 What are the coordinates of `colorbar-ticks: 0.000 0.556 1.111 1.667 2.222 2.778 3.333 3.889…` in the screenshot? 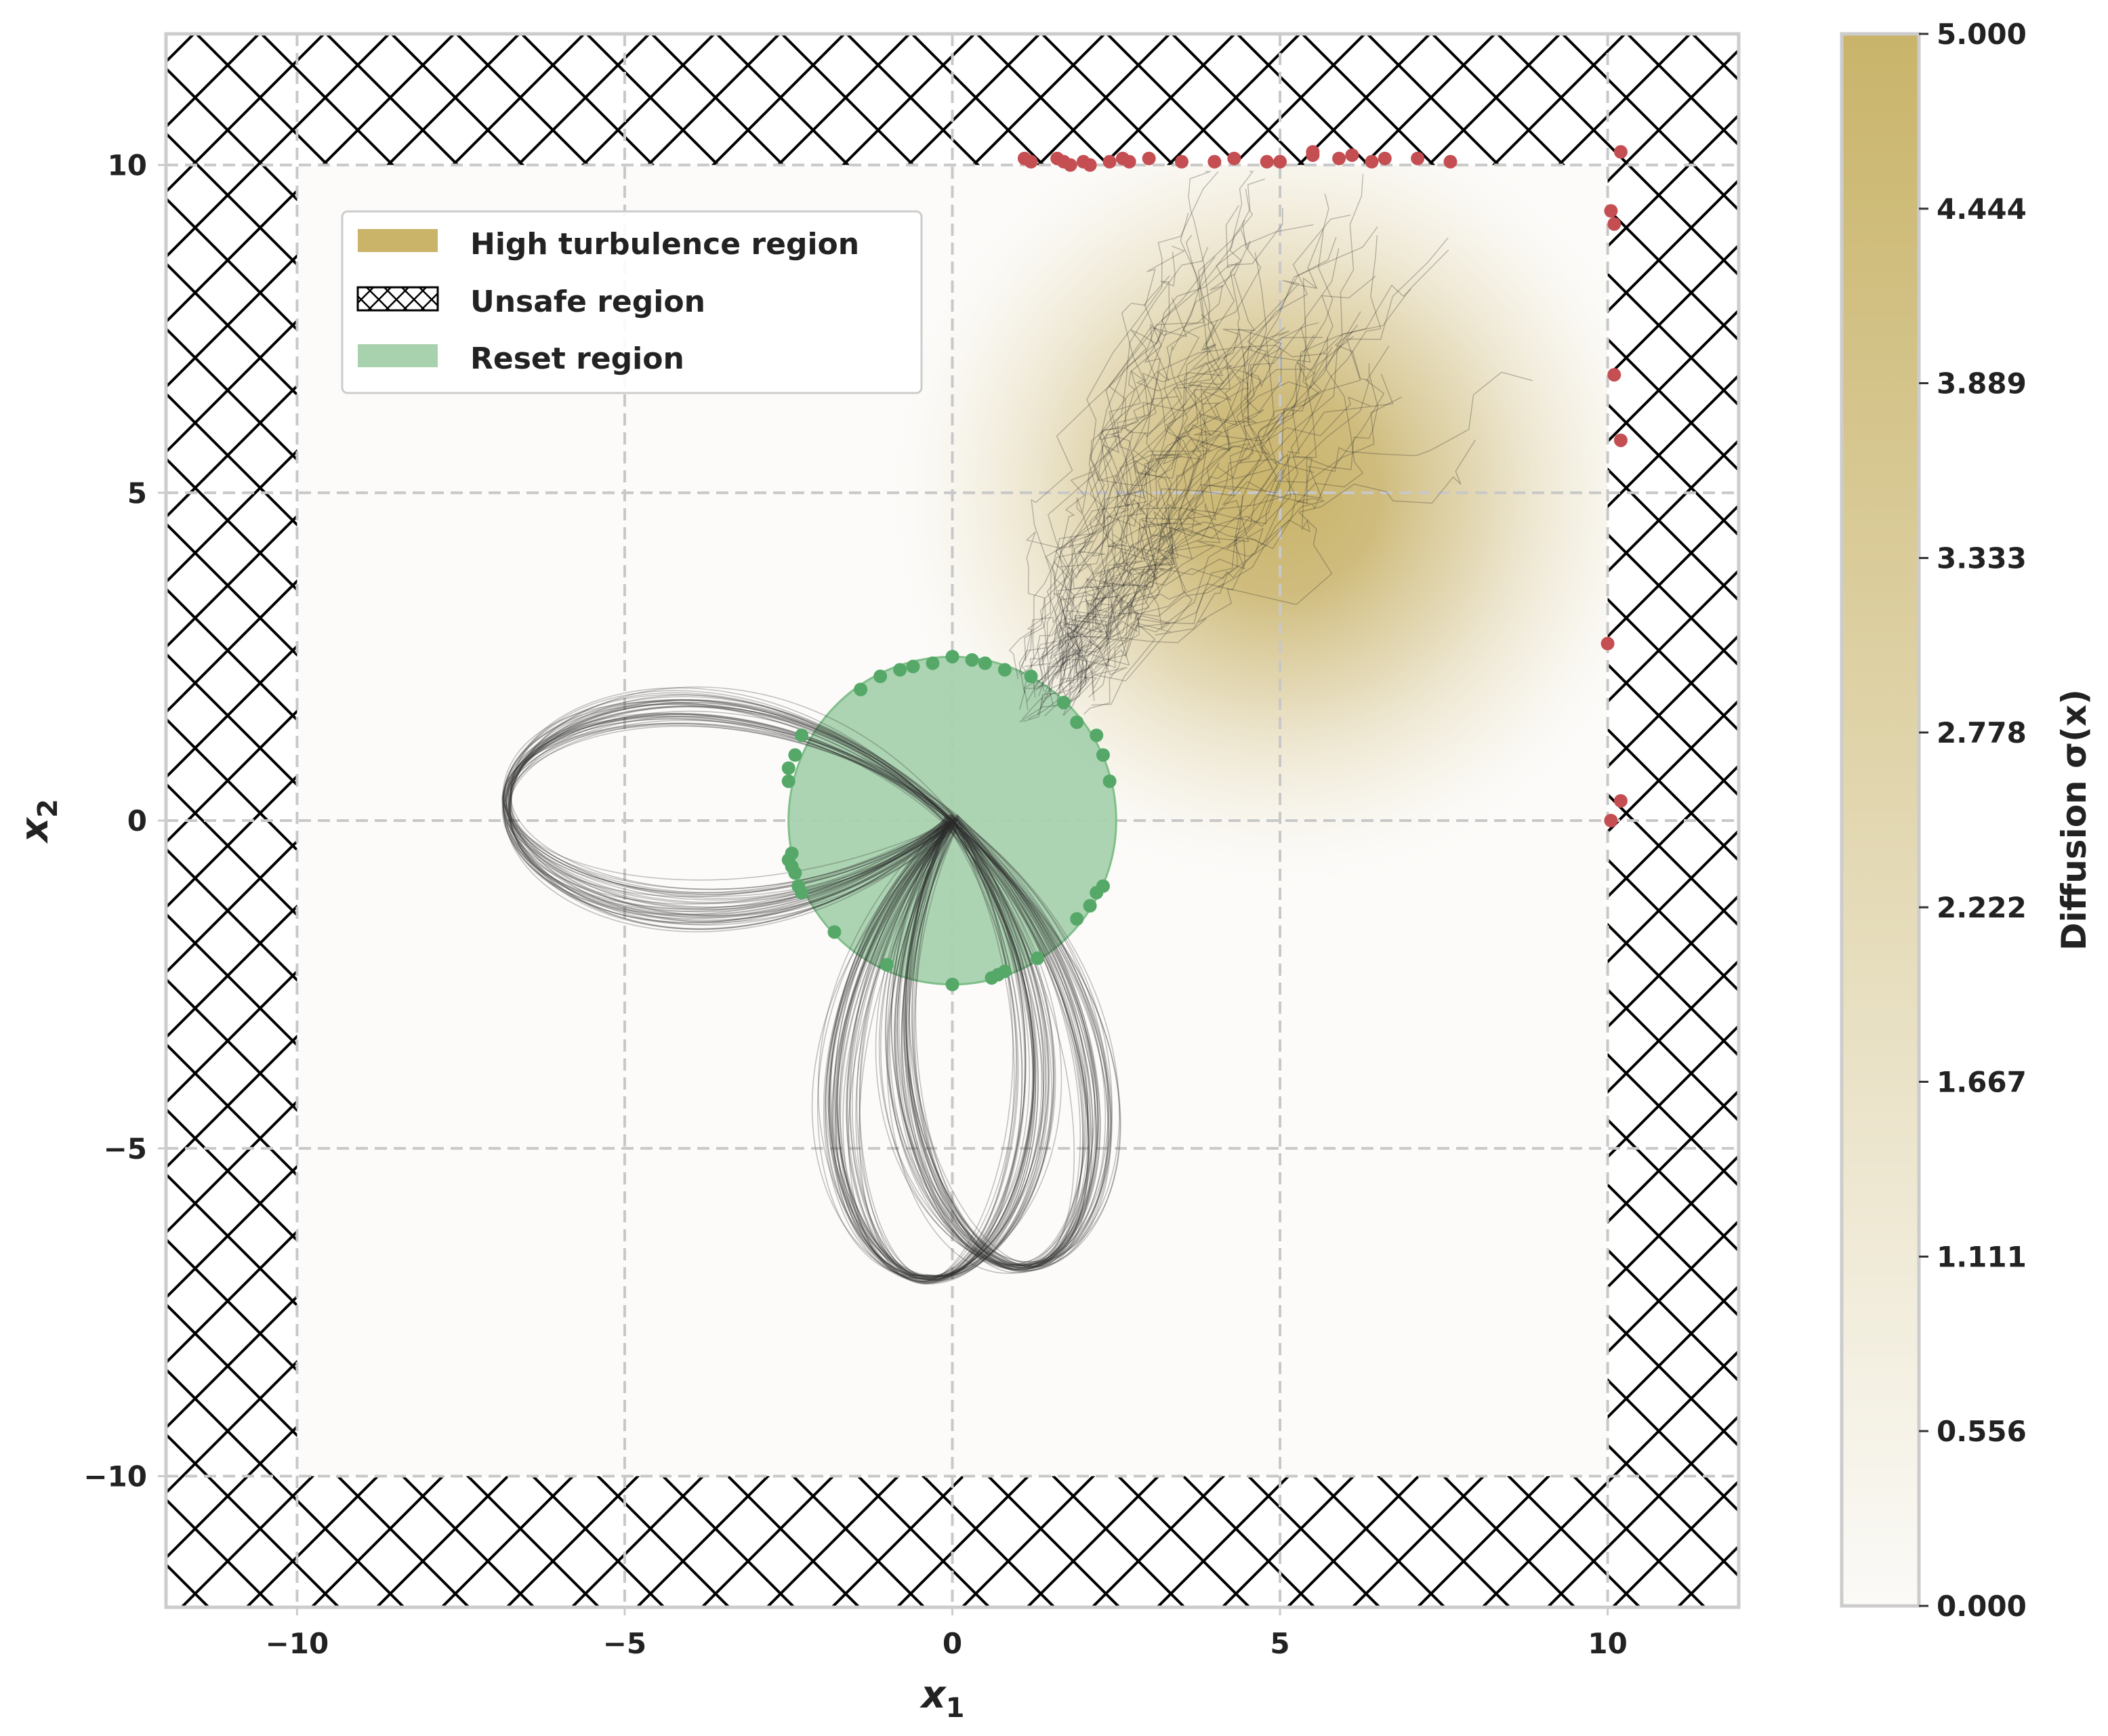 It's located at (1973, 820).